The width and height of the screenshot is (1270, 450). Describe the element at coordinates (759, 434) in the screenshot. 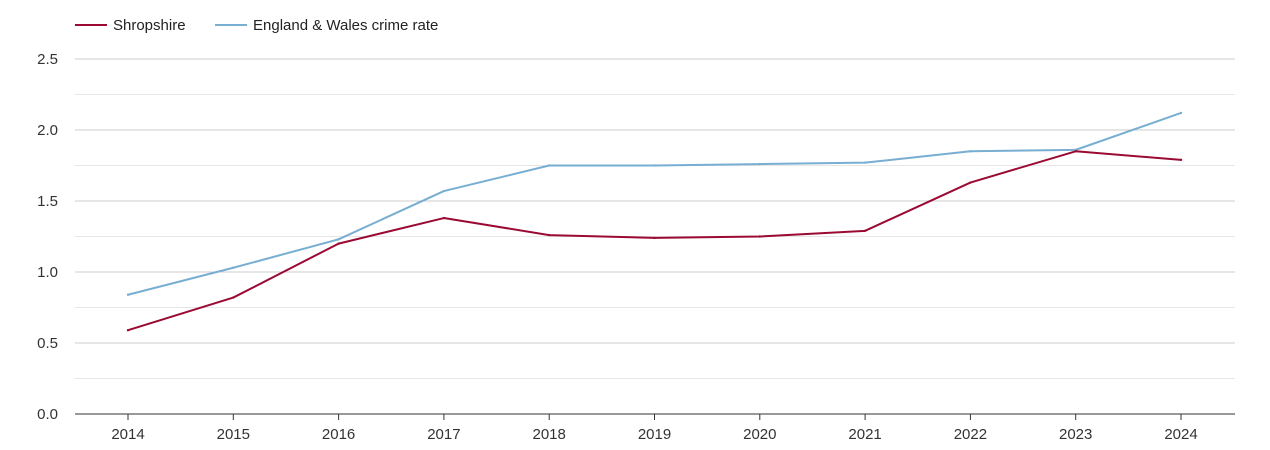

I see `x-tick-label: 2020` at that location.